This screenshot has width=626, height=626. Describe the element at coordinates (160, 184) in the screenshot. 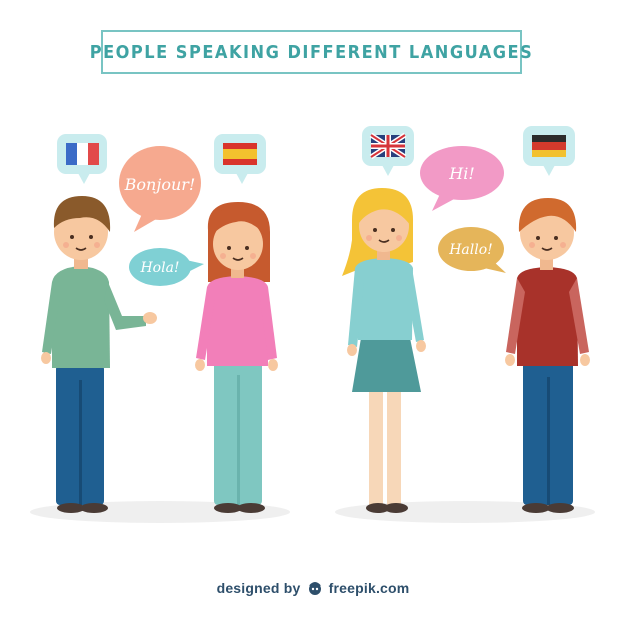

I see `bonjour-text: Bonjour!` at that location.